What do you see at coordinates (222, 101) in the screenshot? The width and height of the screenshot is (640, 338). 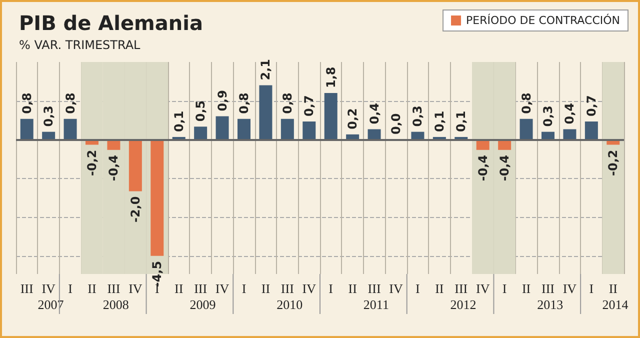 I see `data-label: 0,9` at bounding box center [222, 101].